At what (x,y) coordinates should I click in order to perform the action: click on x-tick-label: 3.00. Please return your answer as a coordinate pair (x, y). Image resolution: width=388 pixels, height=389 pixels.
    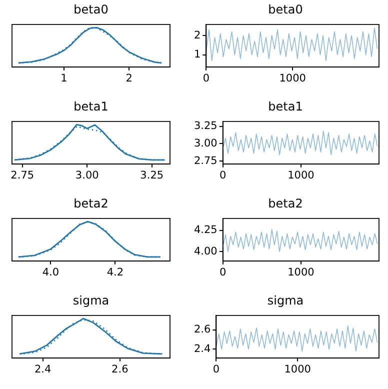
    Looking at the image, I should click on (87, 175).